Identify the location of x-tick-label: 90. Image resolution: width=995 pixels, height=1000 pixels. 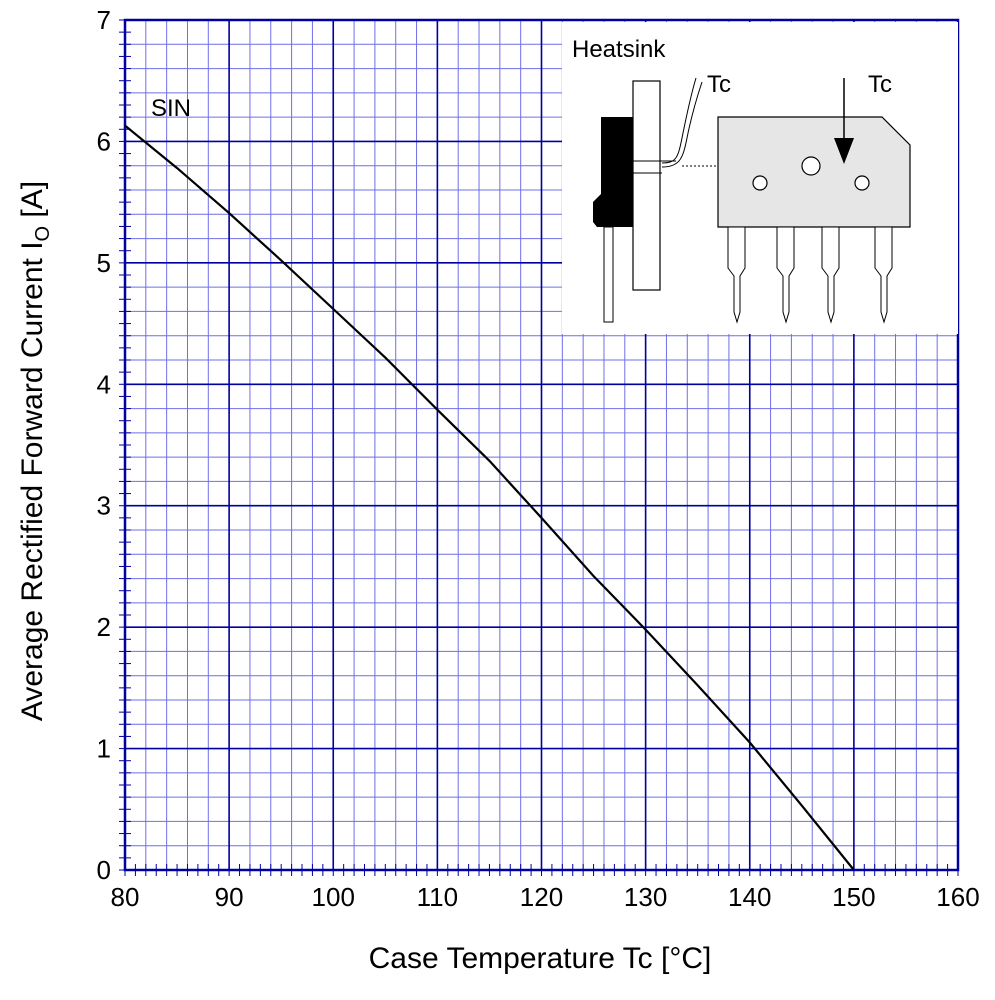
(229, 897).